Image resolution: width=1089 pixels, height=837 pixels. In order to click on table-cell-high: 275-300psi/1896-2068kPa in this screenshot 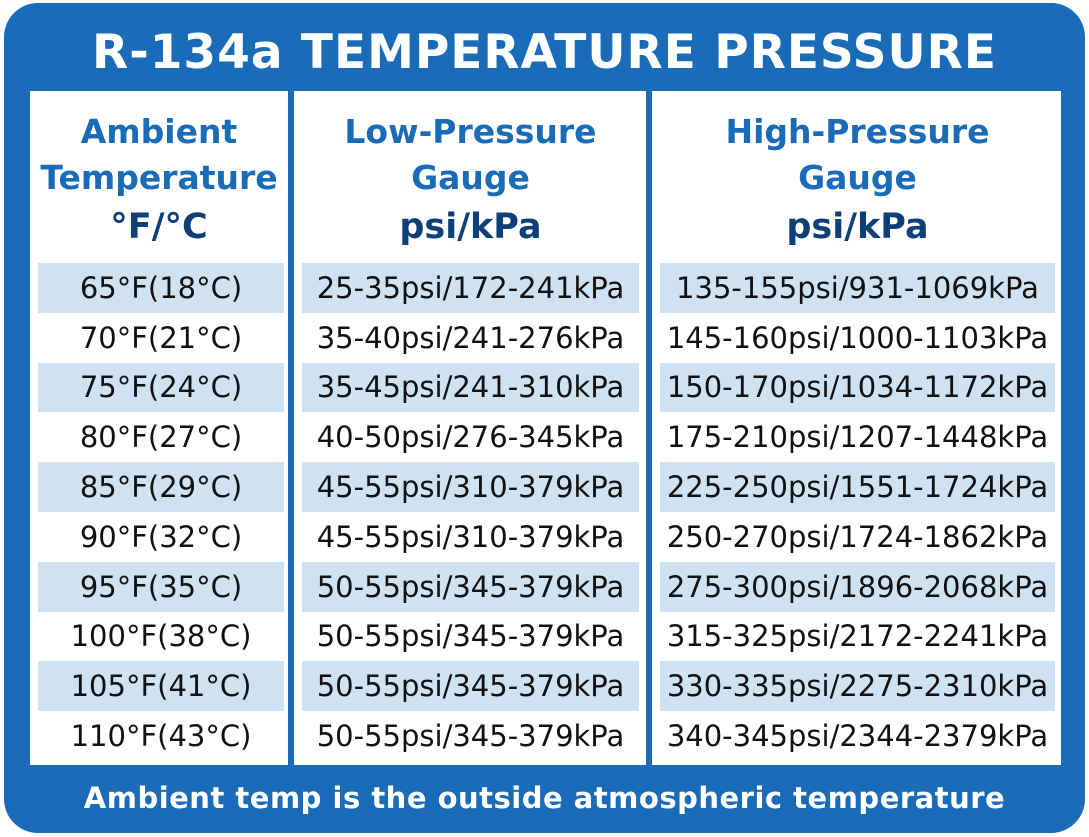, I will do `click(857, 586)`.